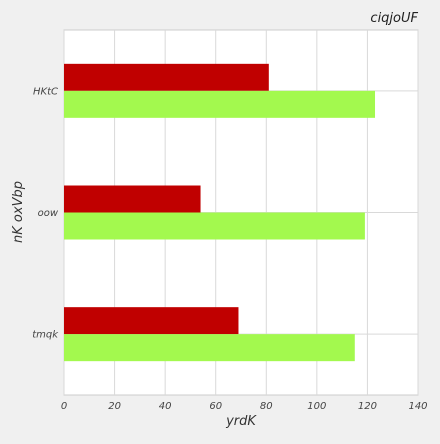  I want to click on x-tick-label: 100, so click(316, 406).